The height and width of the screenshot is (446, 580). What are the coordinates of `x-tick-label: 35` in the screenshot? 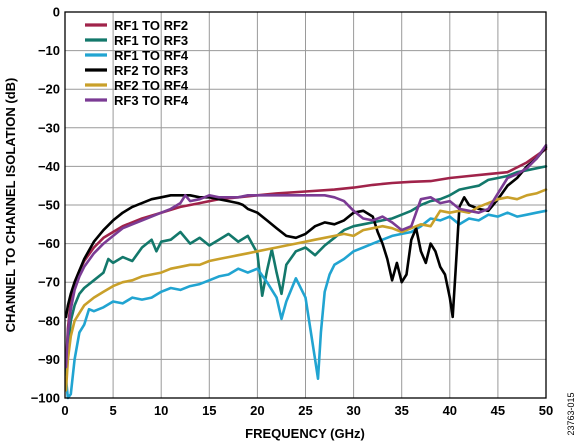 It's located at (401, 410).